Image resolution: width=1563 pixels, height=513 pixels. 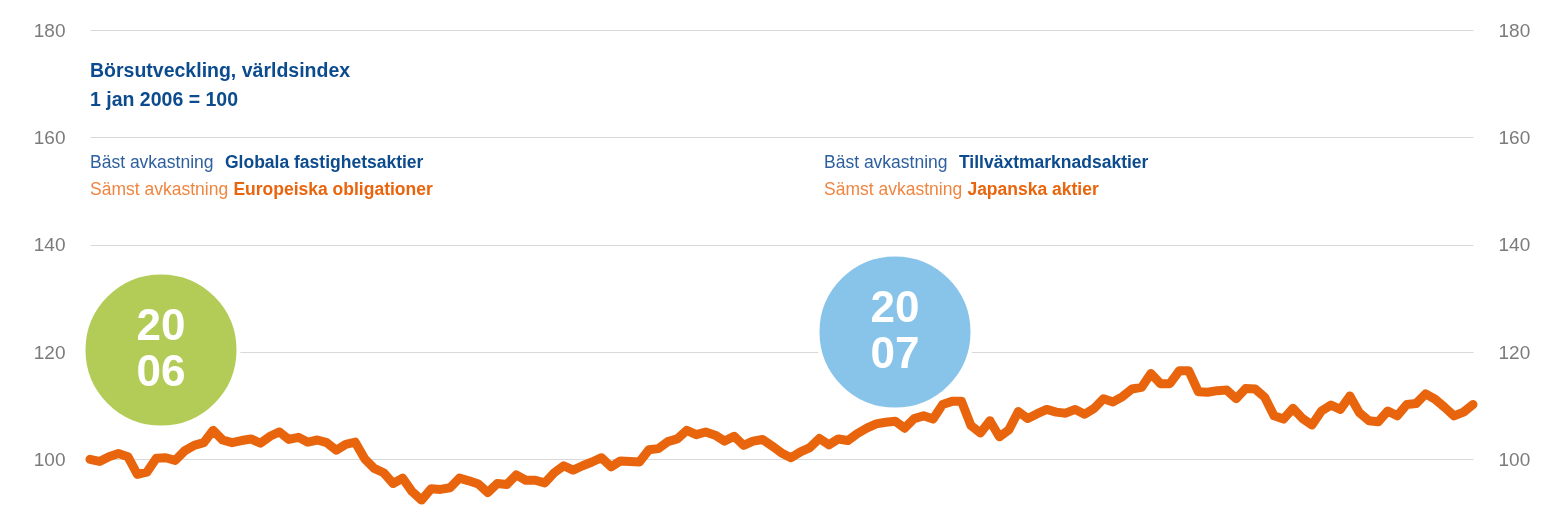 I want to click on annotation: 20 07, so click(x=895, y=329).